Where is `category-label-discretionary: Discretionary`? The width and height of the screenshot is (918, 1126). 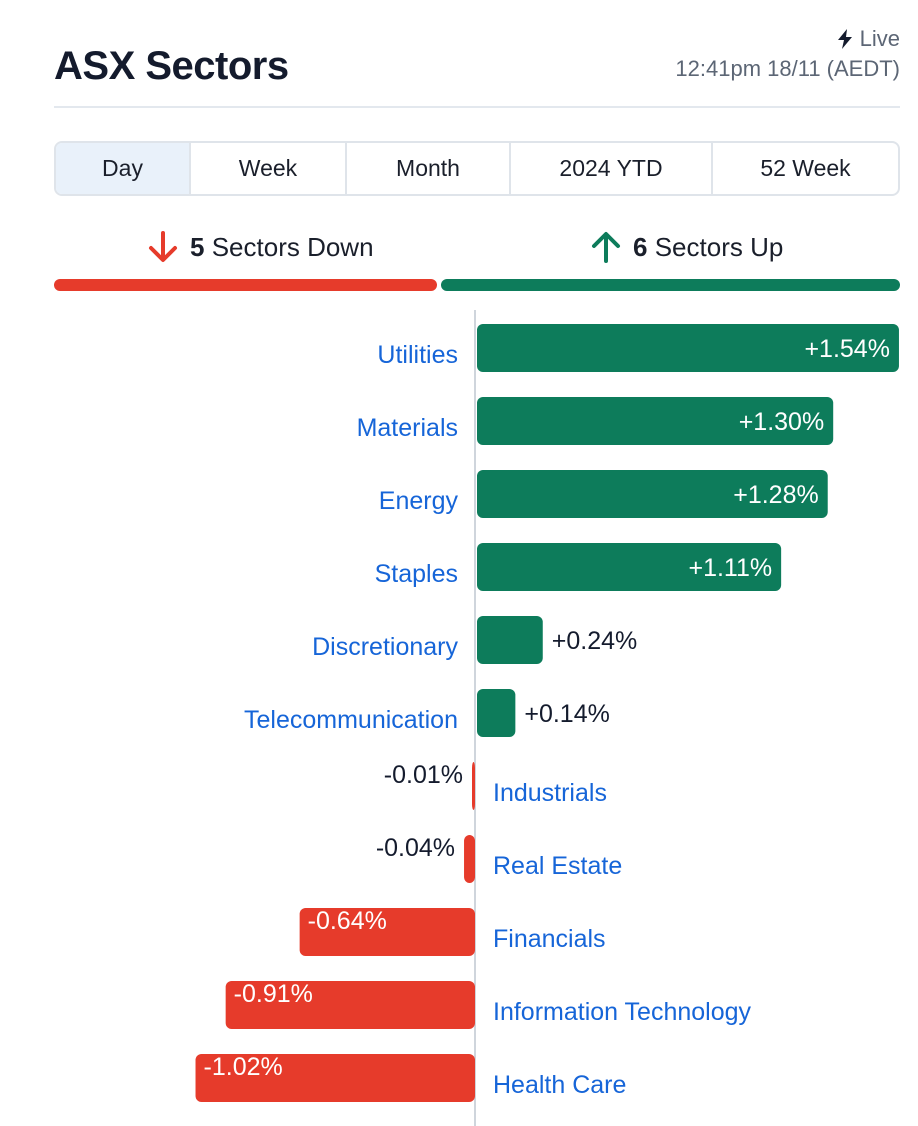 category-label-discretionary: Discretionary is located at coordinates (385, 647).